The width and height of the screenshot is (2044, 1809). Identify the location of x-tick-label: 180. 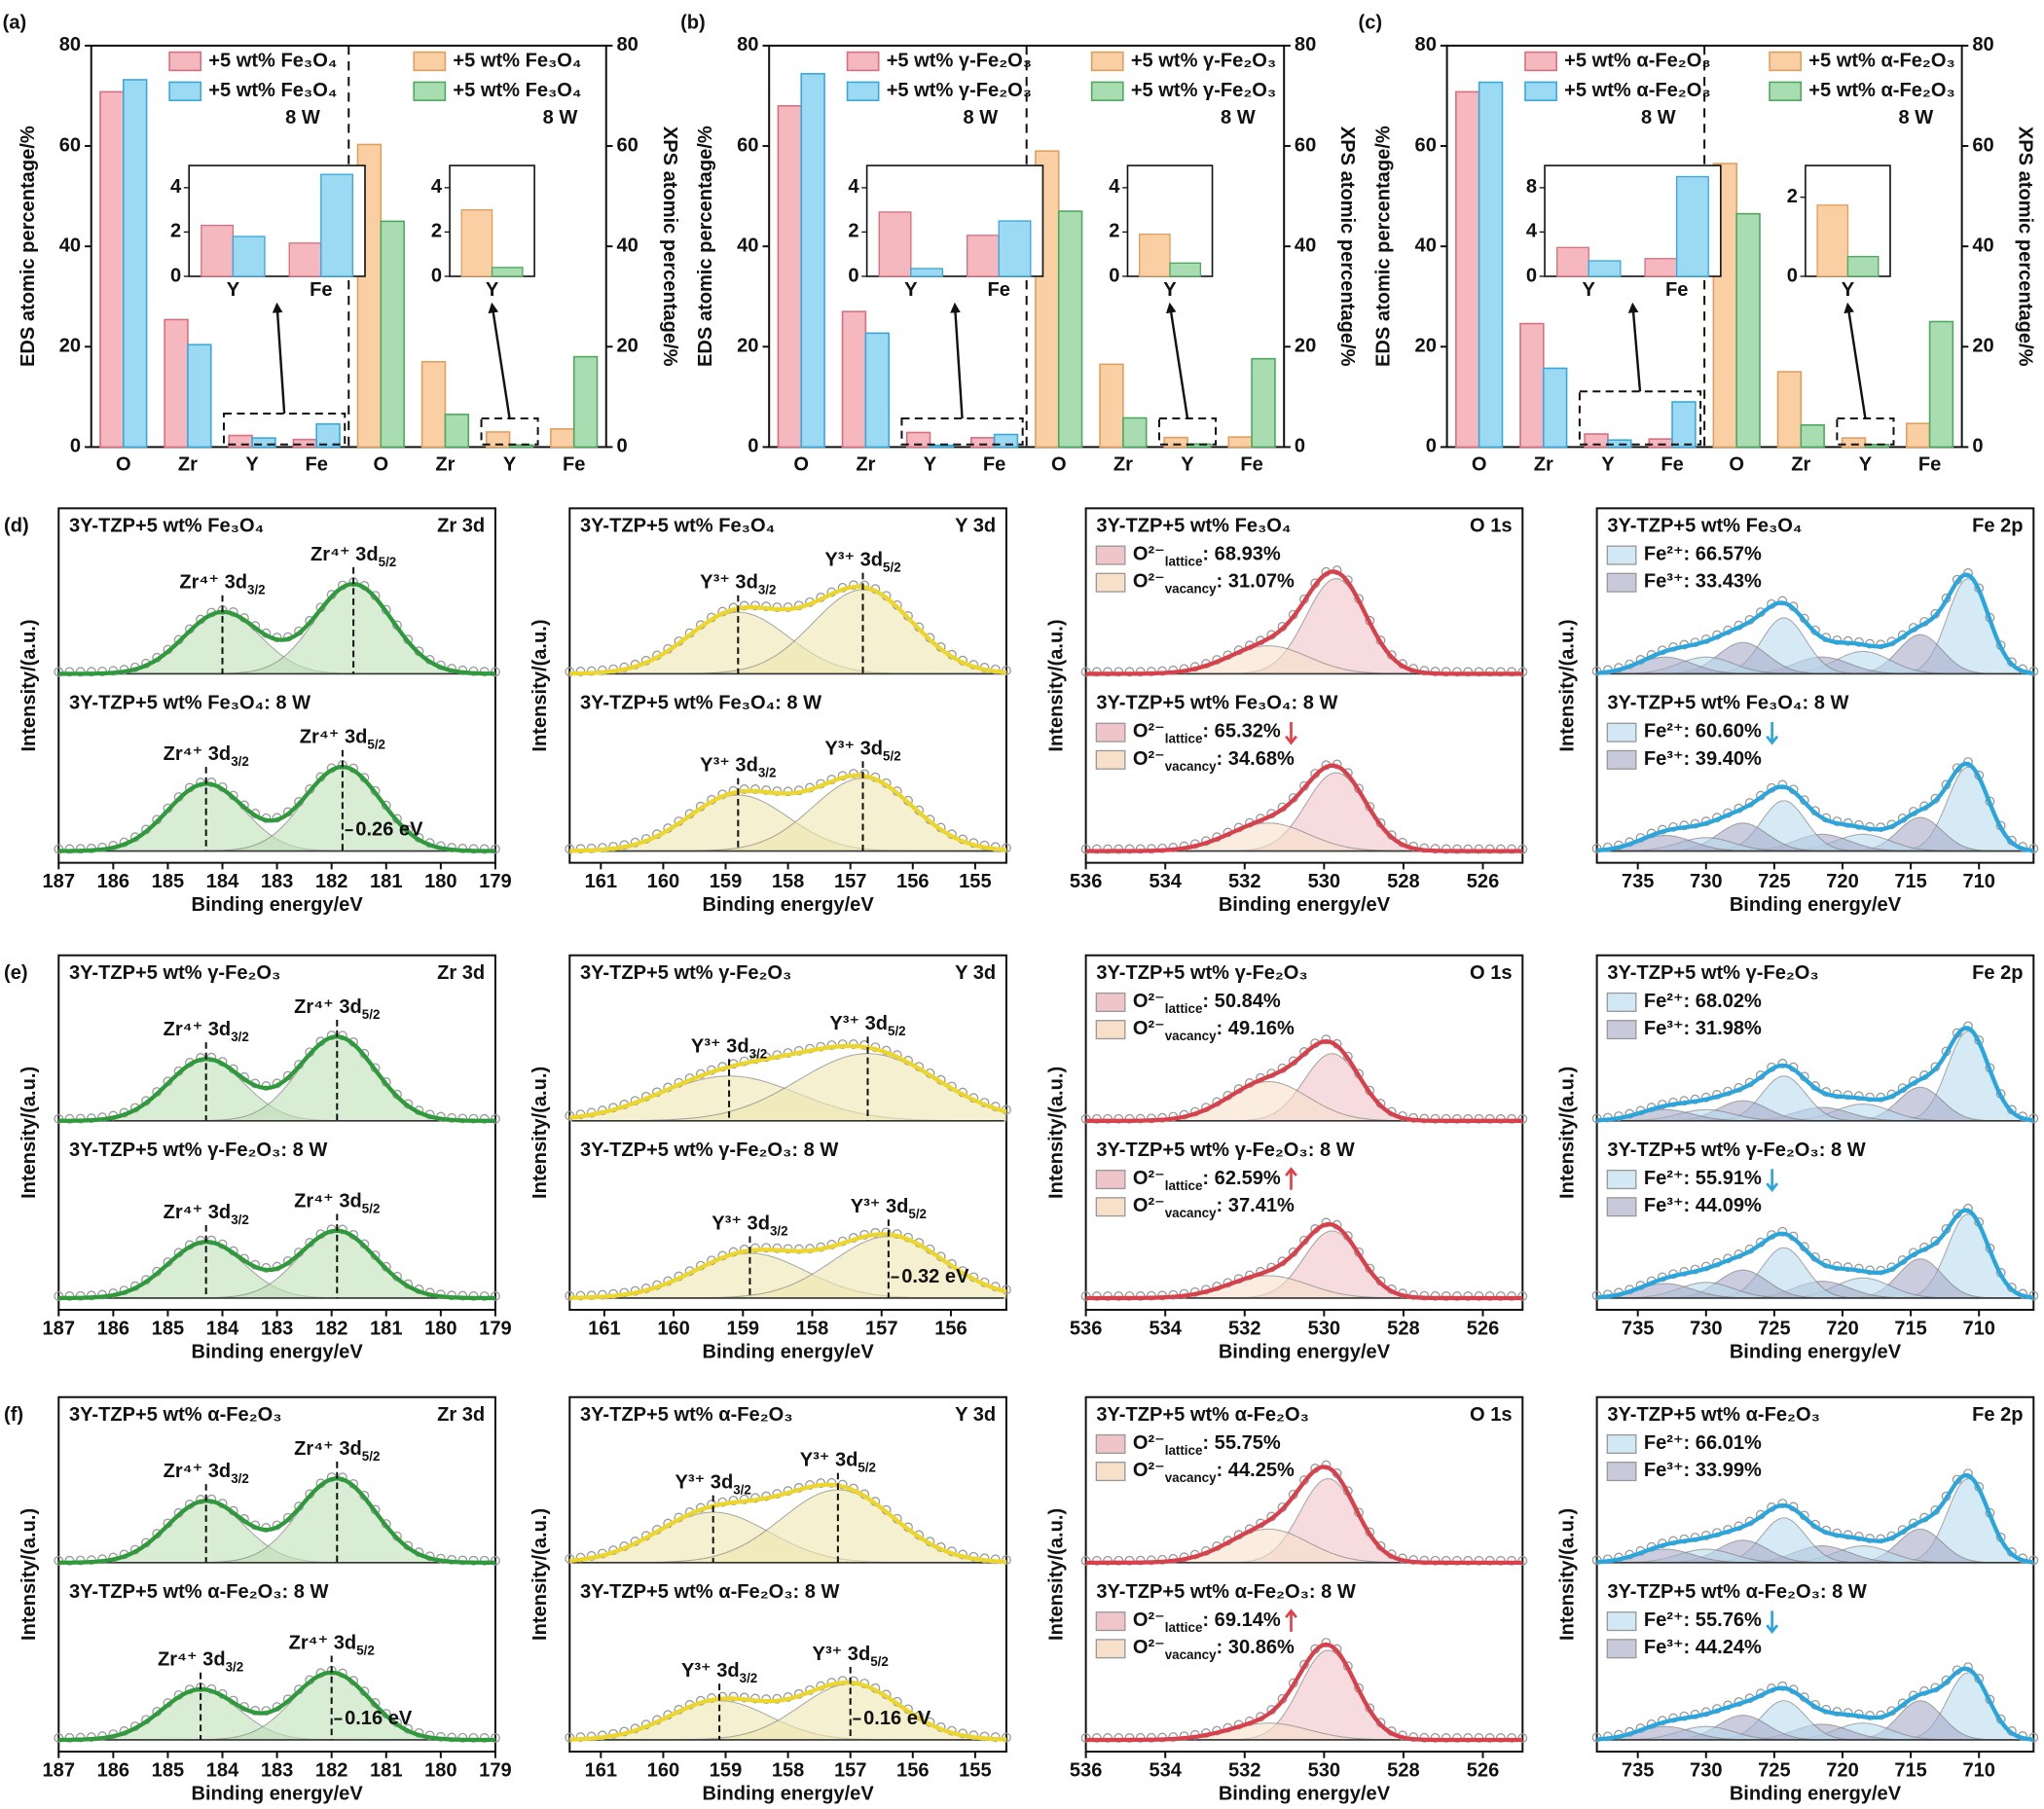
(441, 1329).